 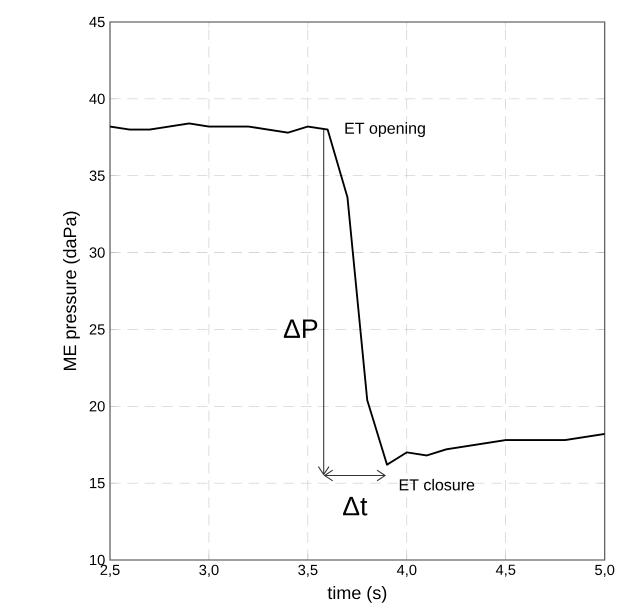 I want to click on y-tick-label: 30, so click(x=97, y=252).